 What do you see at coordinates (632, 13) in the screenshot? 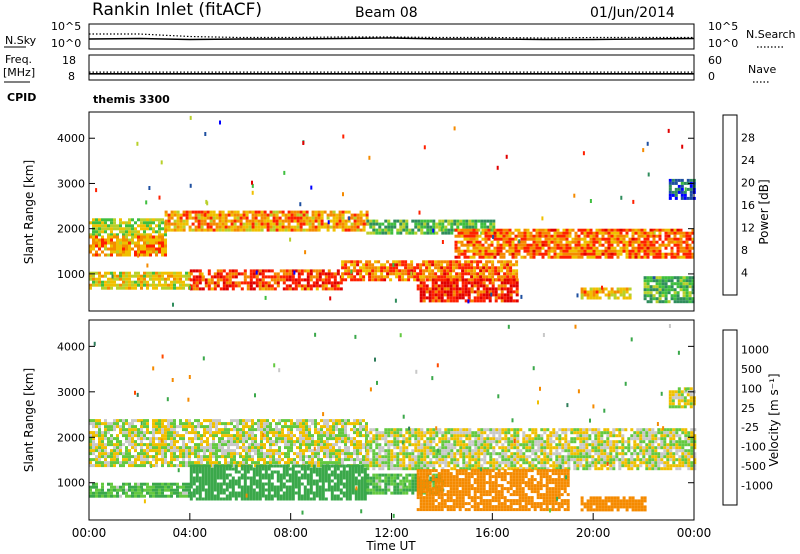
I see `date-label: 01/Jun/2014` at bounding box center [632, 13].